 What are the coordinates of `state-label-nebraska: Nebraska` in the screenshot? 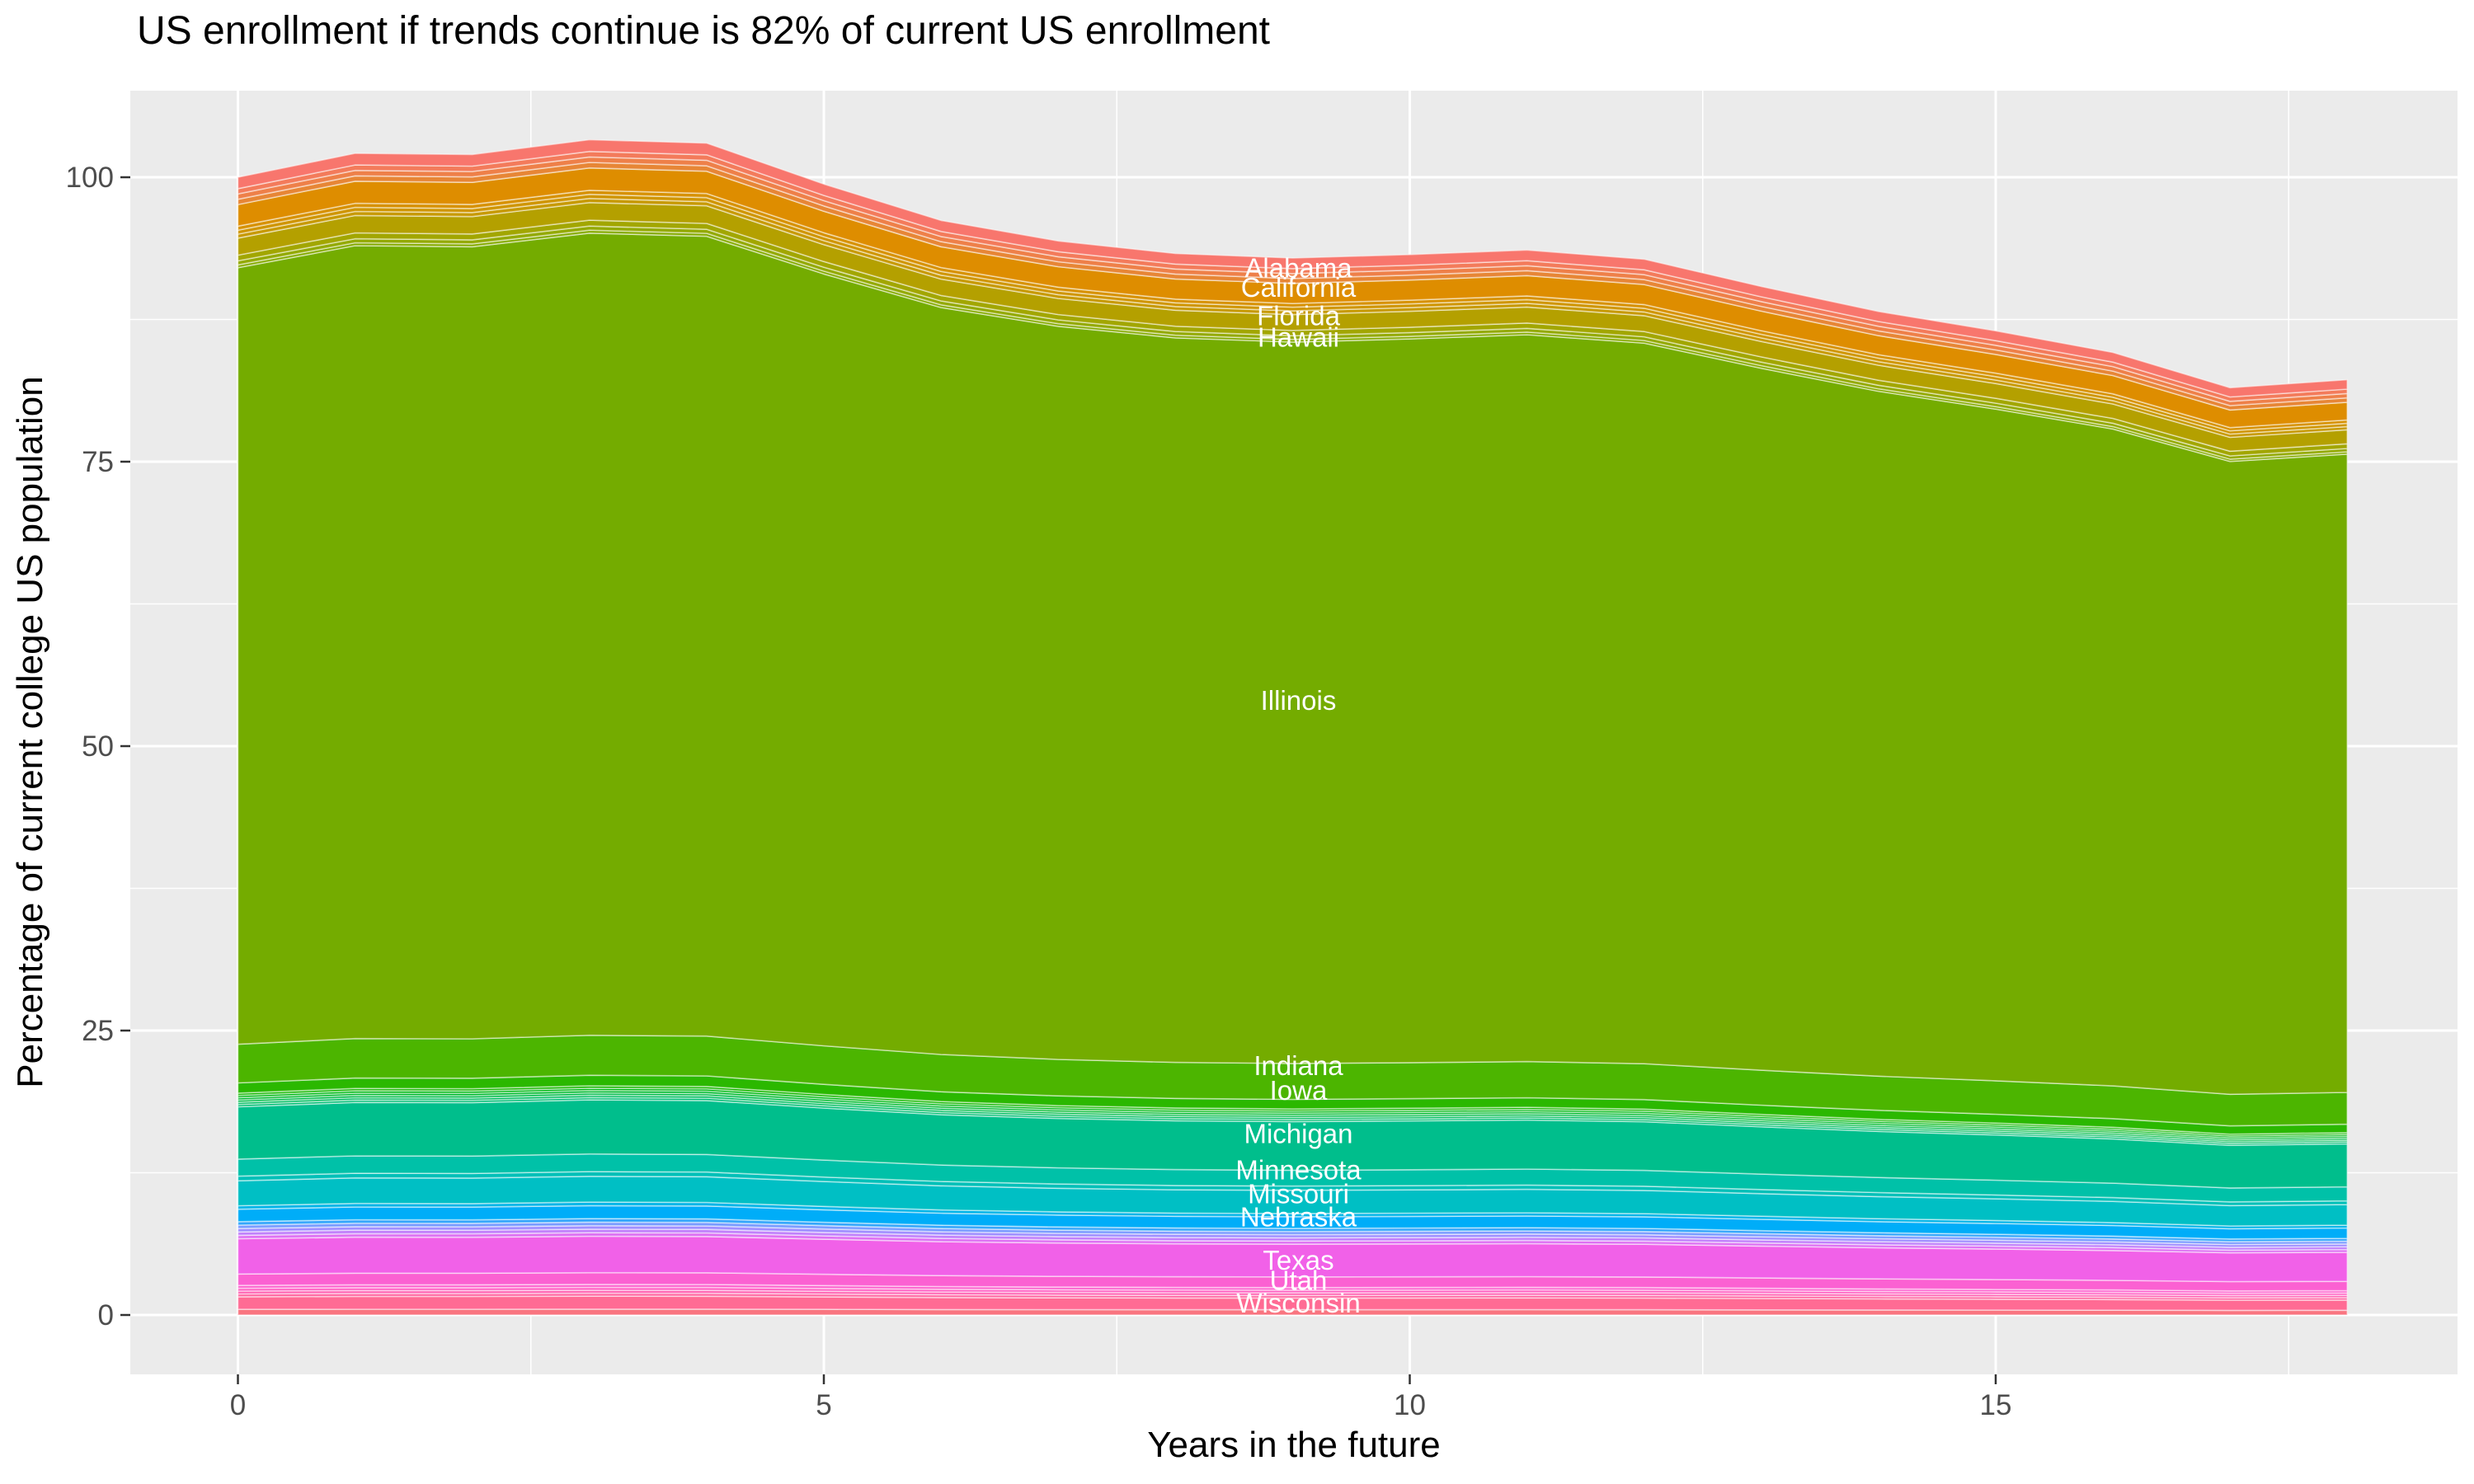 It's located at (1298, 1216).